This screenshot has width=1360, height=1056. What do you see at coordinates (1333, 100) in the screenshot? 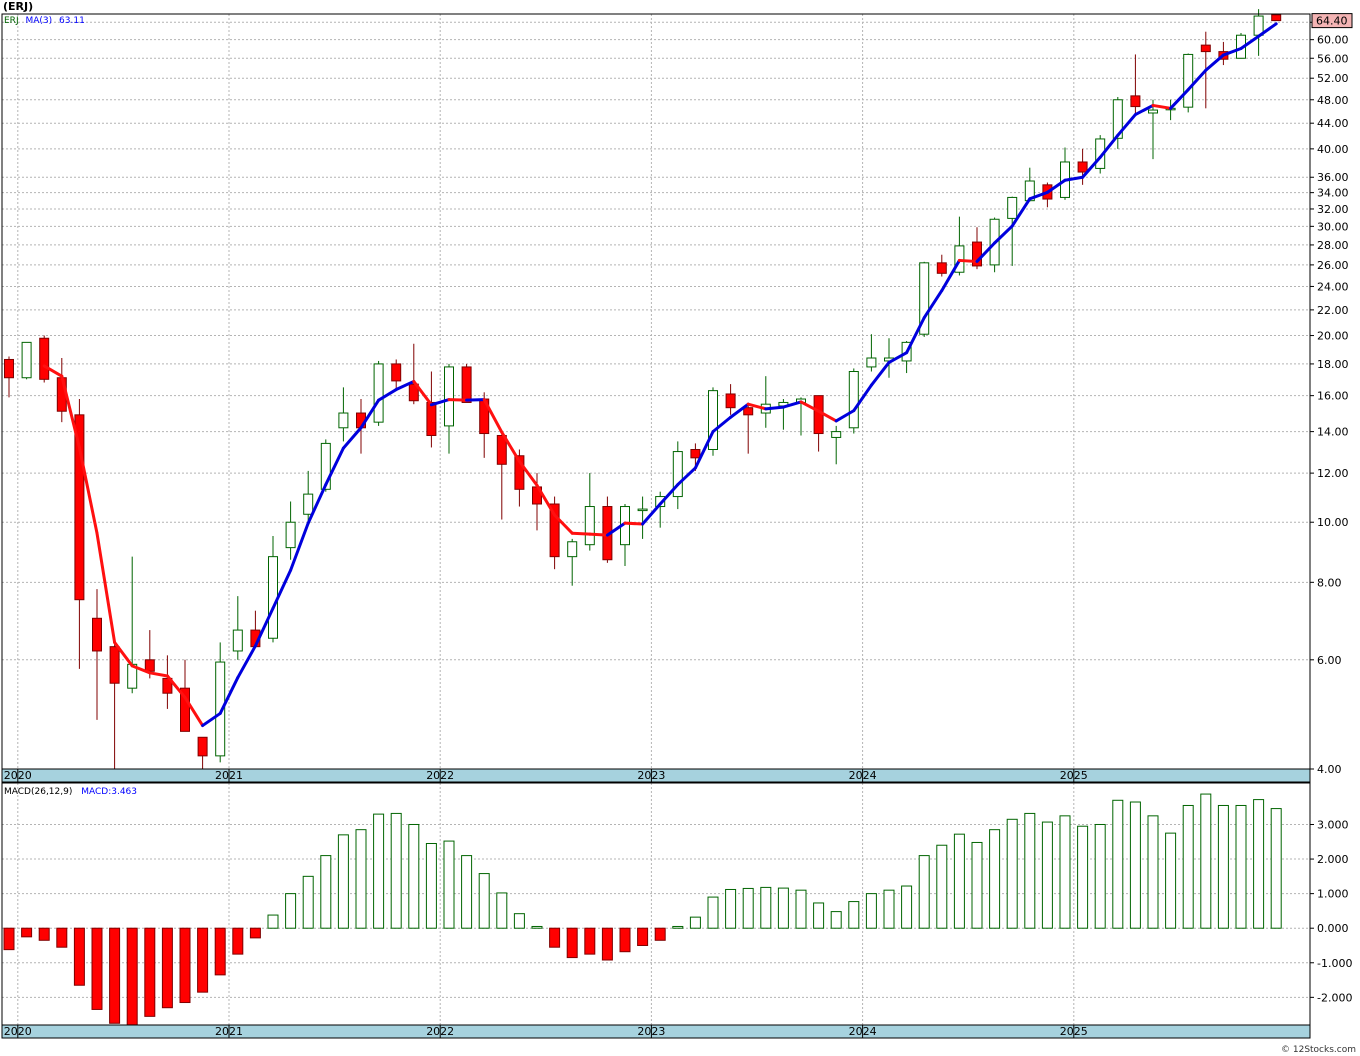
I see `price-tick-label: 48.00` at bounding box center [1333, 100].